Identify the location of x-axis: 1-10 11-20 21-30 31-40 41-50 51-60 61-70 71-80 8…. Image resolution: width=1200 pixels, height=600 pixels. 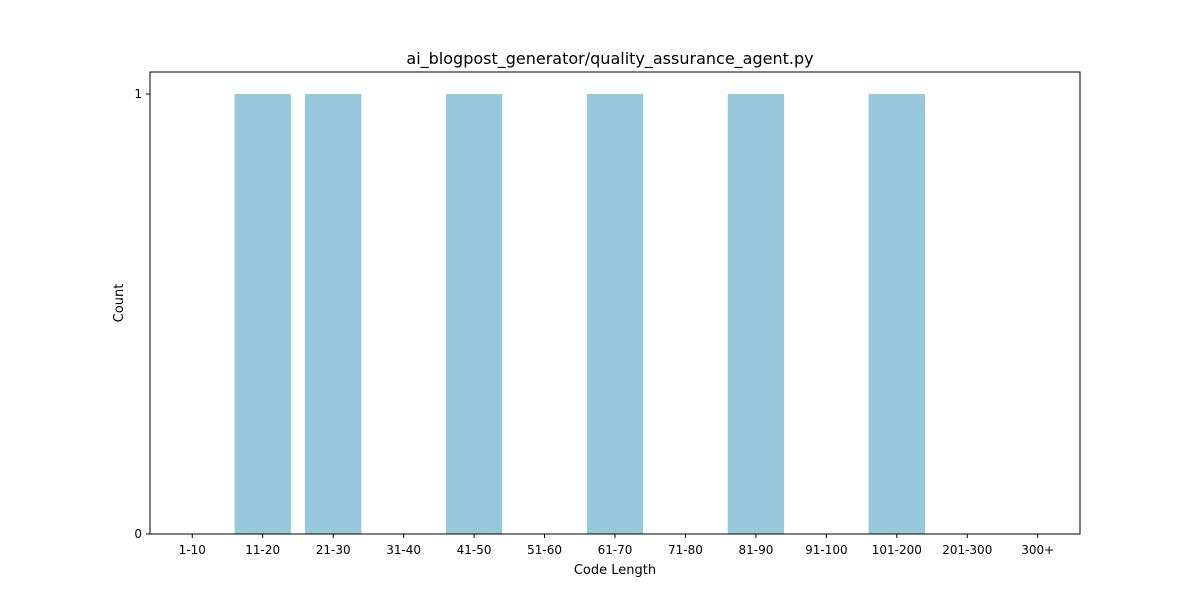
(616, 545).